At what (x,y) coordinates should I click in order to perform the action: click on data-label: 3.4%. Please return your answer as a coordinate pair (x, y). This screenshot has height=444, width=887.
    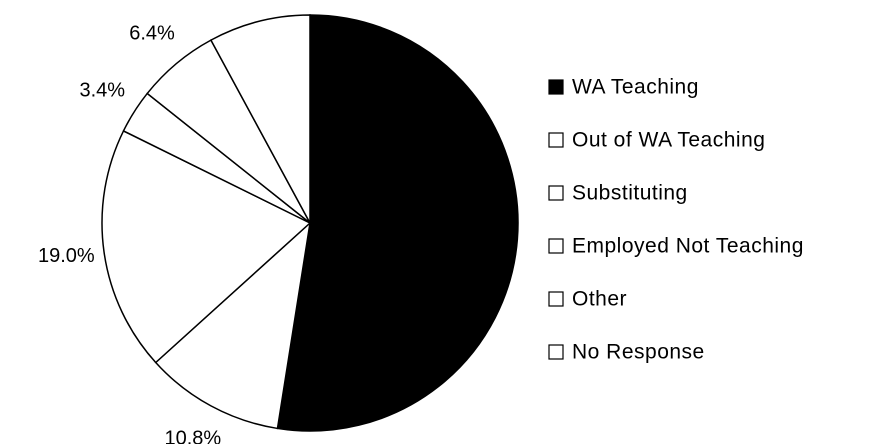
    Looking at the image, I should click on (102, 90).